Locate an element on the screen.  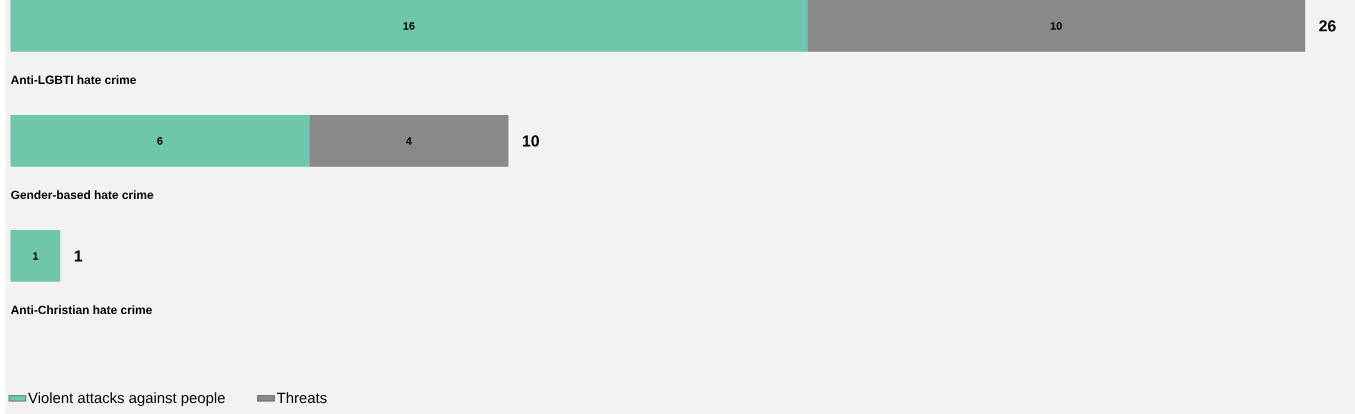
data-label: 16 is located at coordinates (409, 25).